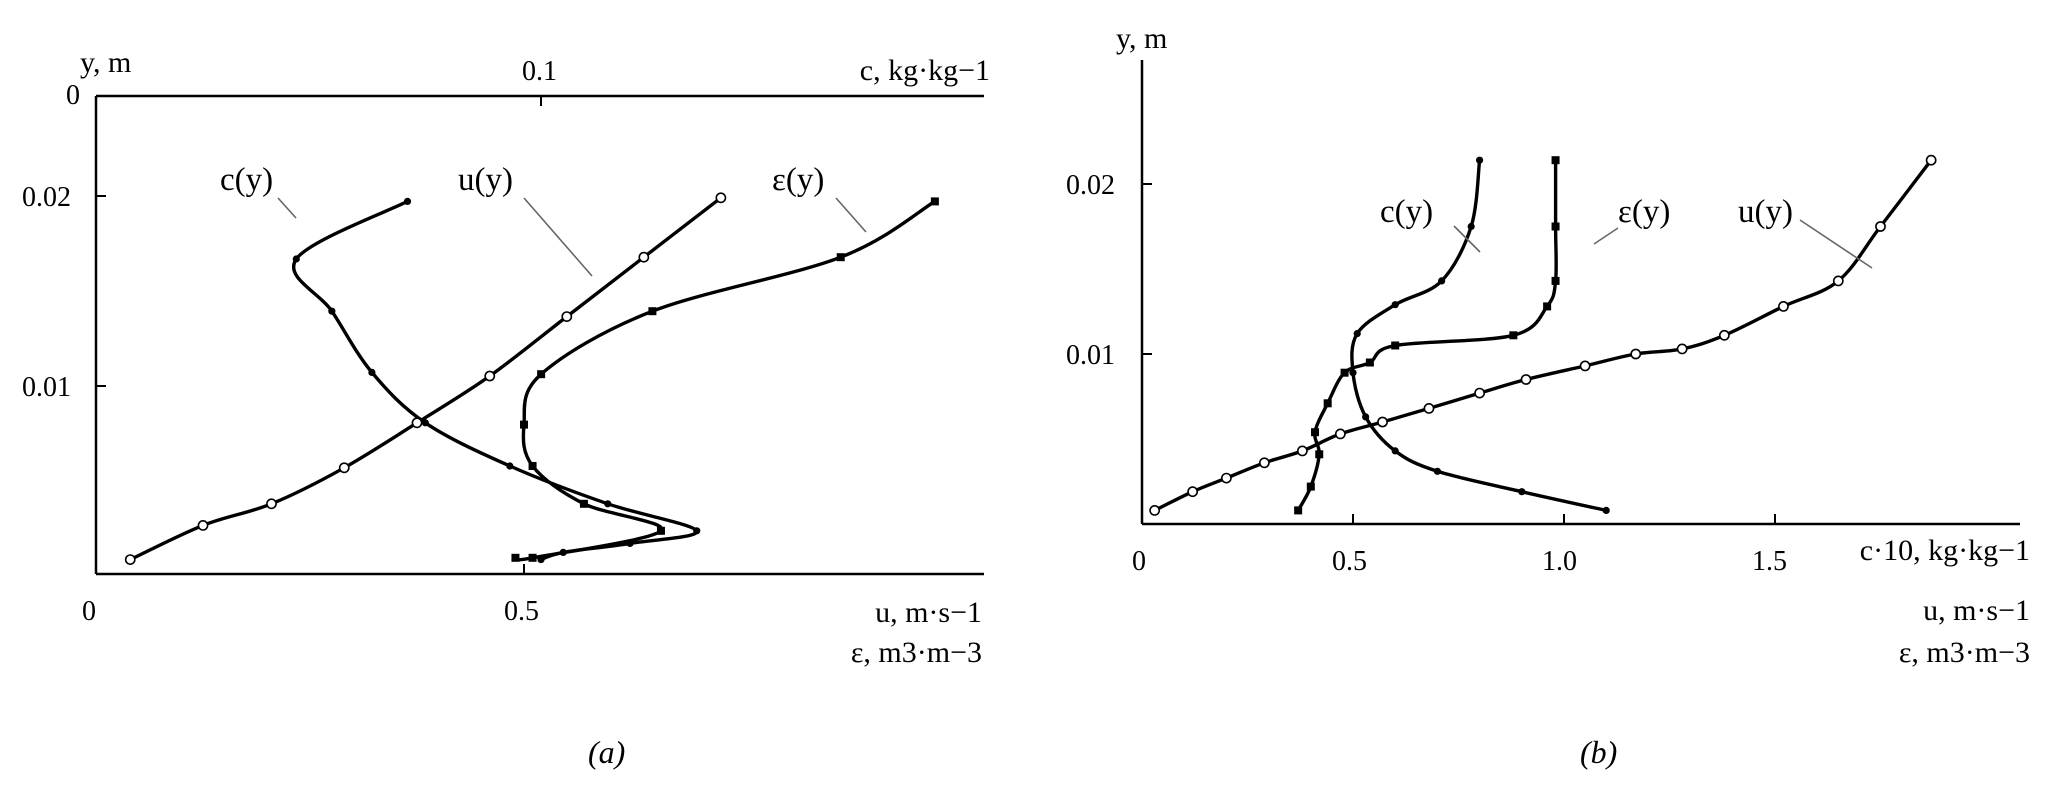  I want to click on panel-b-x-tick-label: 0, so click(1139, 561).